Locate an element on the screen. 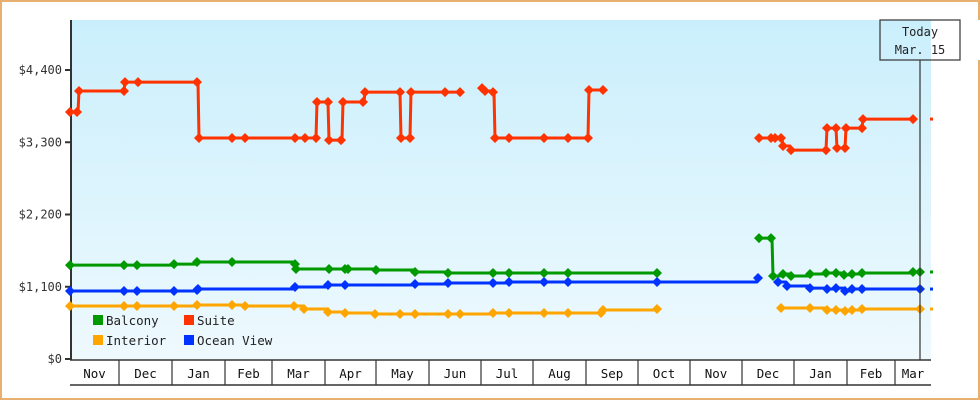 The image size is (980, 400). legend: Balcony Suite Interior Ocean View is located at coordinates (183, 330).